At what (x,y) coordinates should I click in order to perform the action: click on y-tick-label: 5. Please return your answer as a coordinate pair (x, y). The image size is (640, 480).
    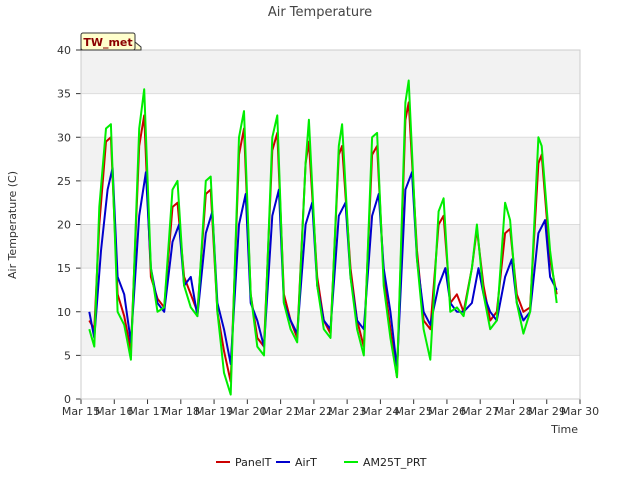
    Looking at the image, I should click on (67, 355).